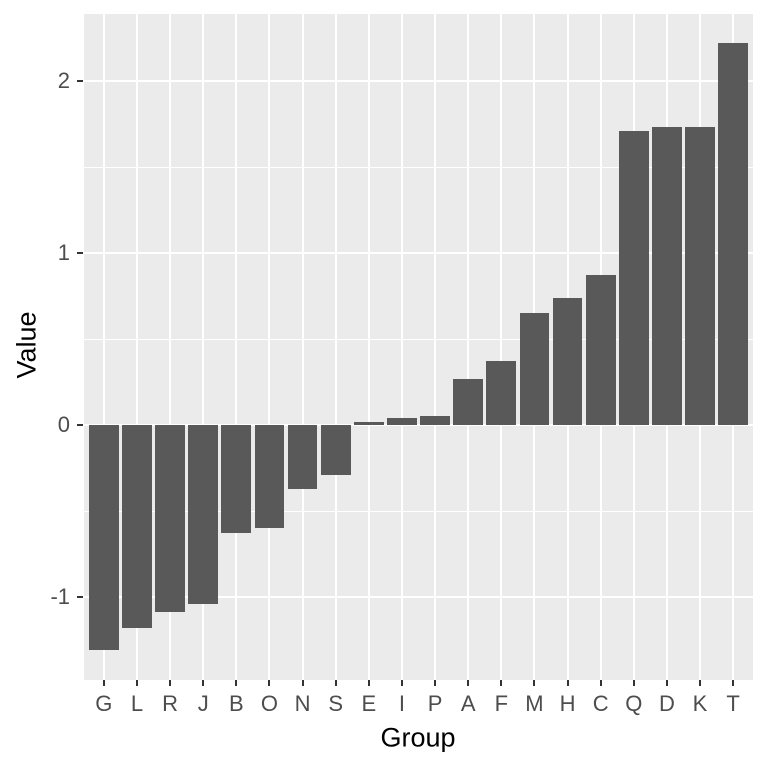 Image resolution: width=768 pixels, height=768 pixels. What do you see at coordinates (335, 450) in the screenshot?
I see `bar-S` at bounding box center [335, 450].